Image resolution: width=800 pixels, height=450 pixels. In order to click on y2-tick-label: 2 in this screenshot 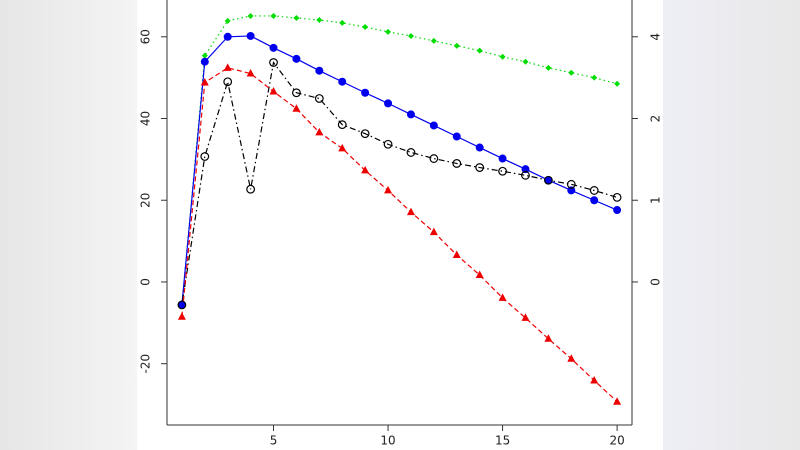, I will do `click(656, 119)`.